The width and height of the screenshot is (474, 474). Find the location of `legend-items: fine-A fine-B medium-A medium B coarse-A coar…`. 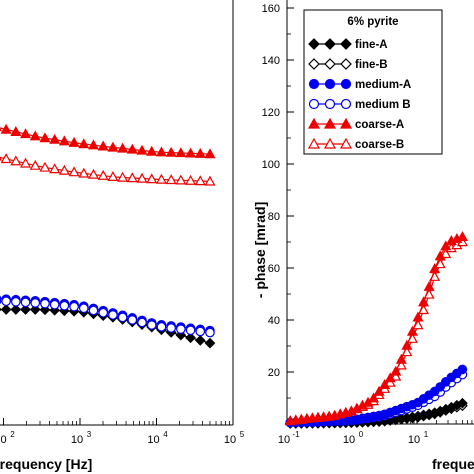

legend-items: fine-A fine-B medium-A medium B coarse-A coar… is located at coordinates (359, 94).